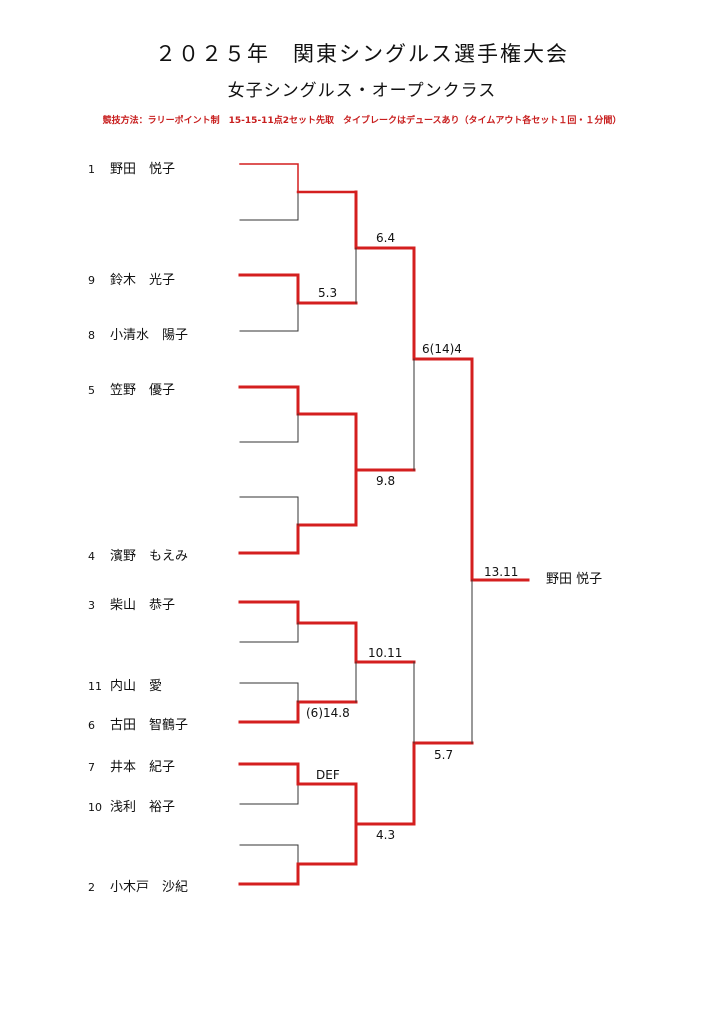  Describe the element at coordinates (362, 91) in the screenshot. I see `event-subtitle: 女子シングルス・オープンクラス` at that location.